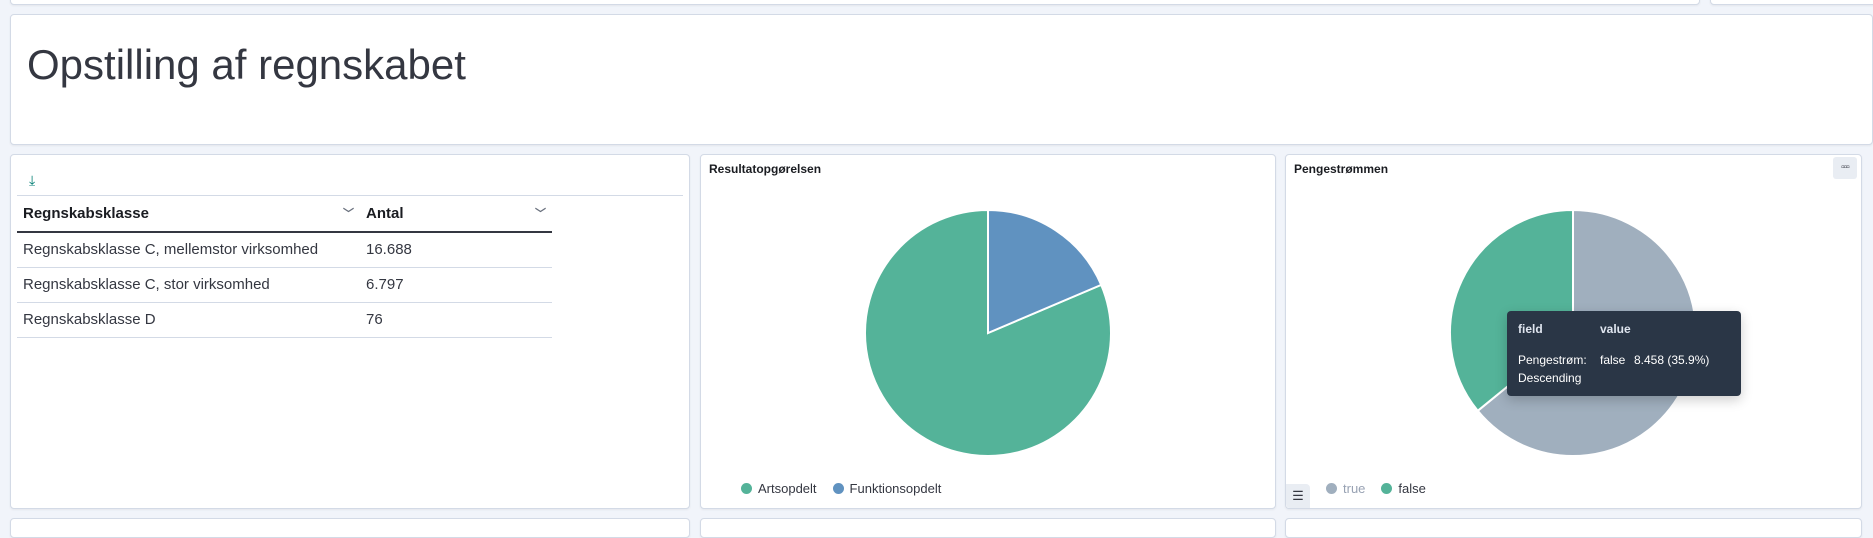  I want to click on cell-count: 6.797, so click(456, 285).